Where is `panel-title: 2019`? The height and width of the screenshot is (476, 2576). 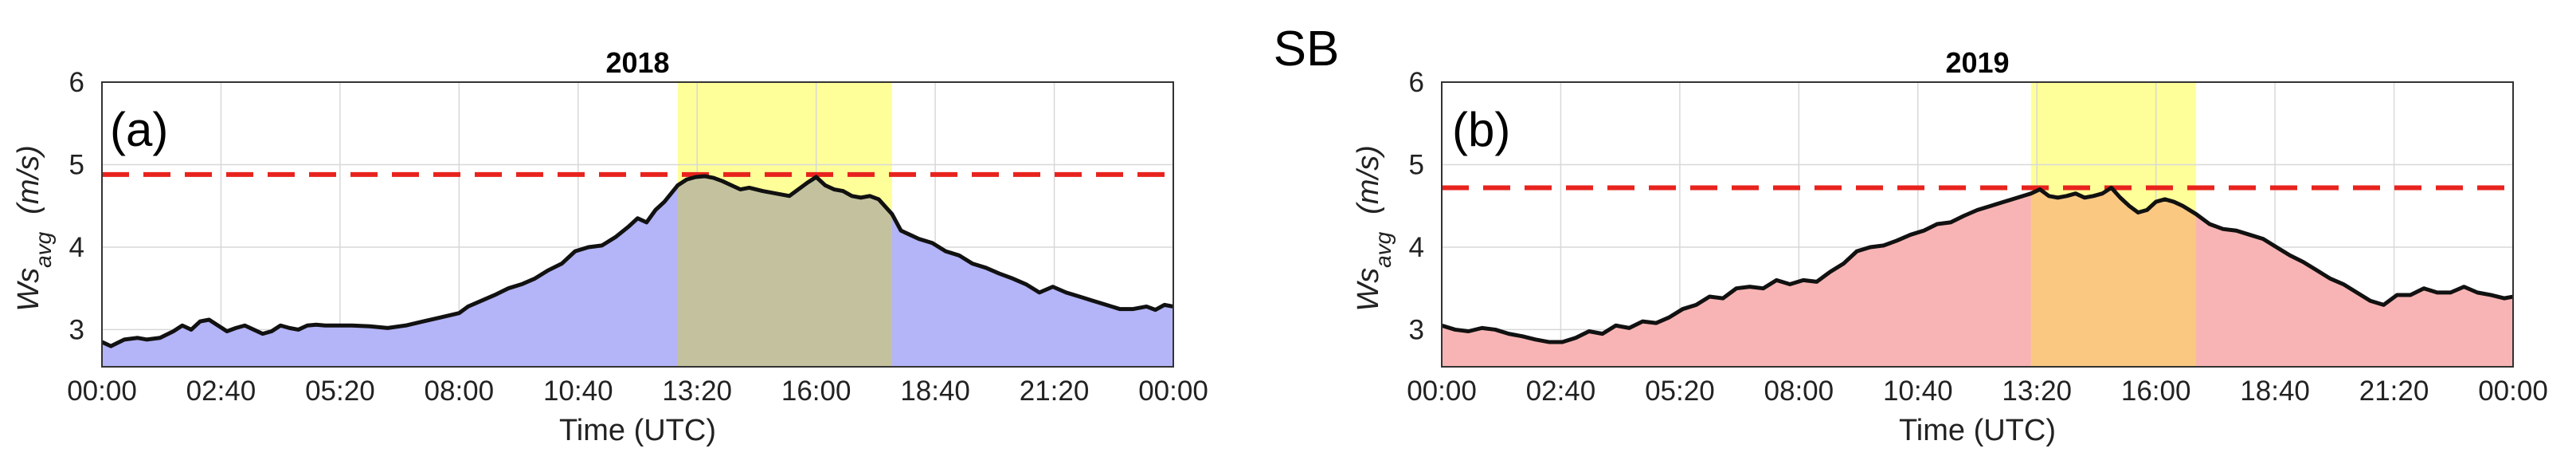 panel-title: 2019 is located at coordinates (1977, 62).